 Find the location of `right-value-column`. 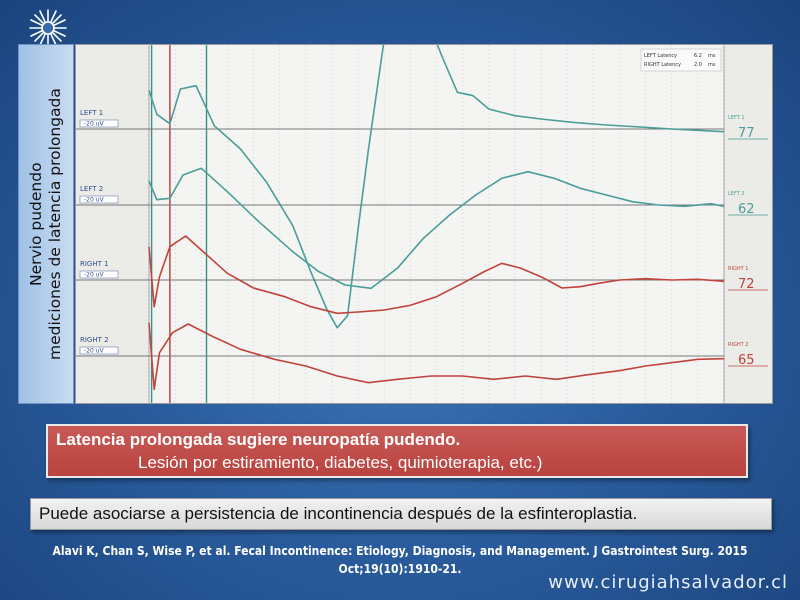

right-value-column is located at coordinates (748, 224).